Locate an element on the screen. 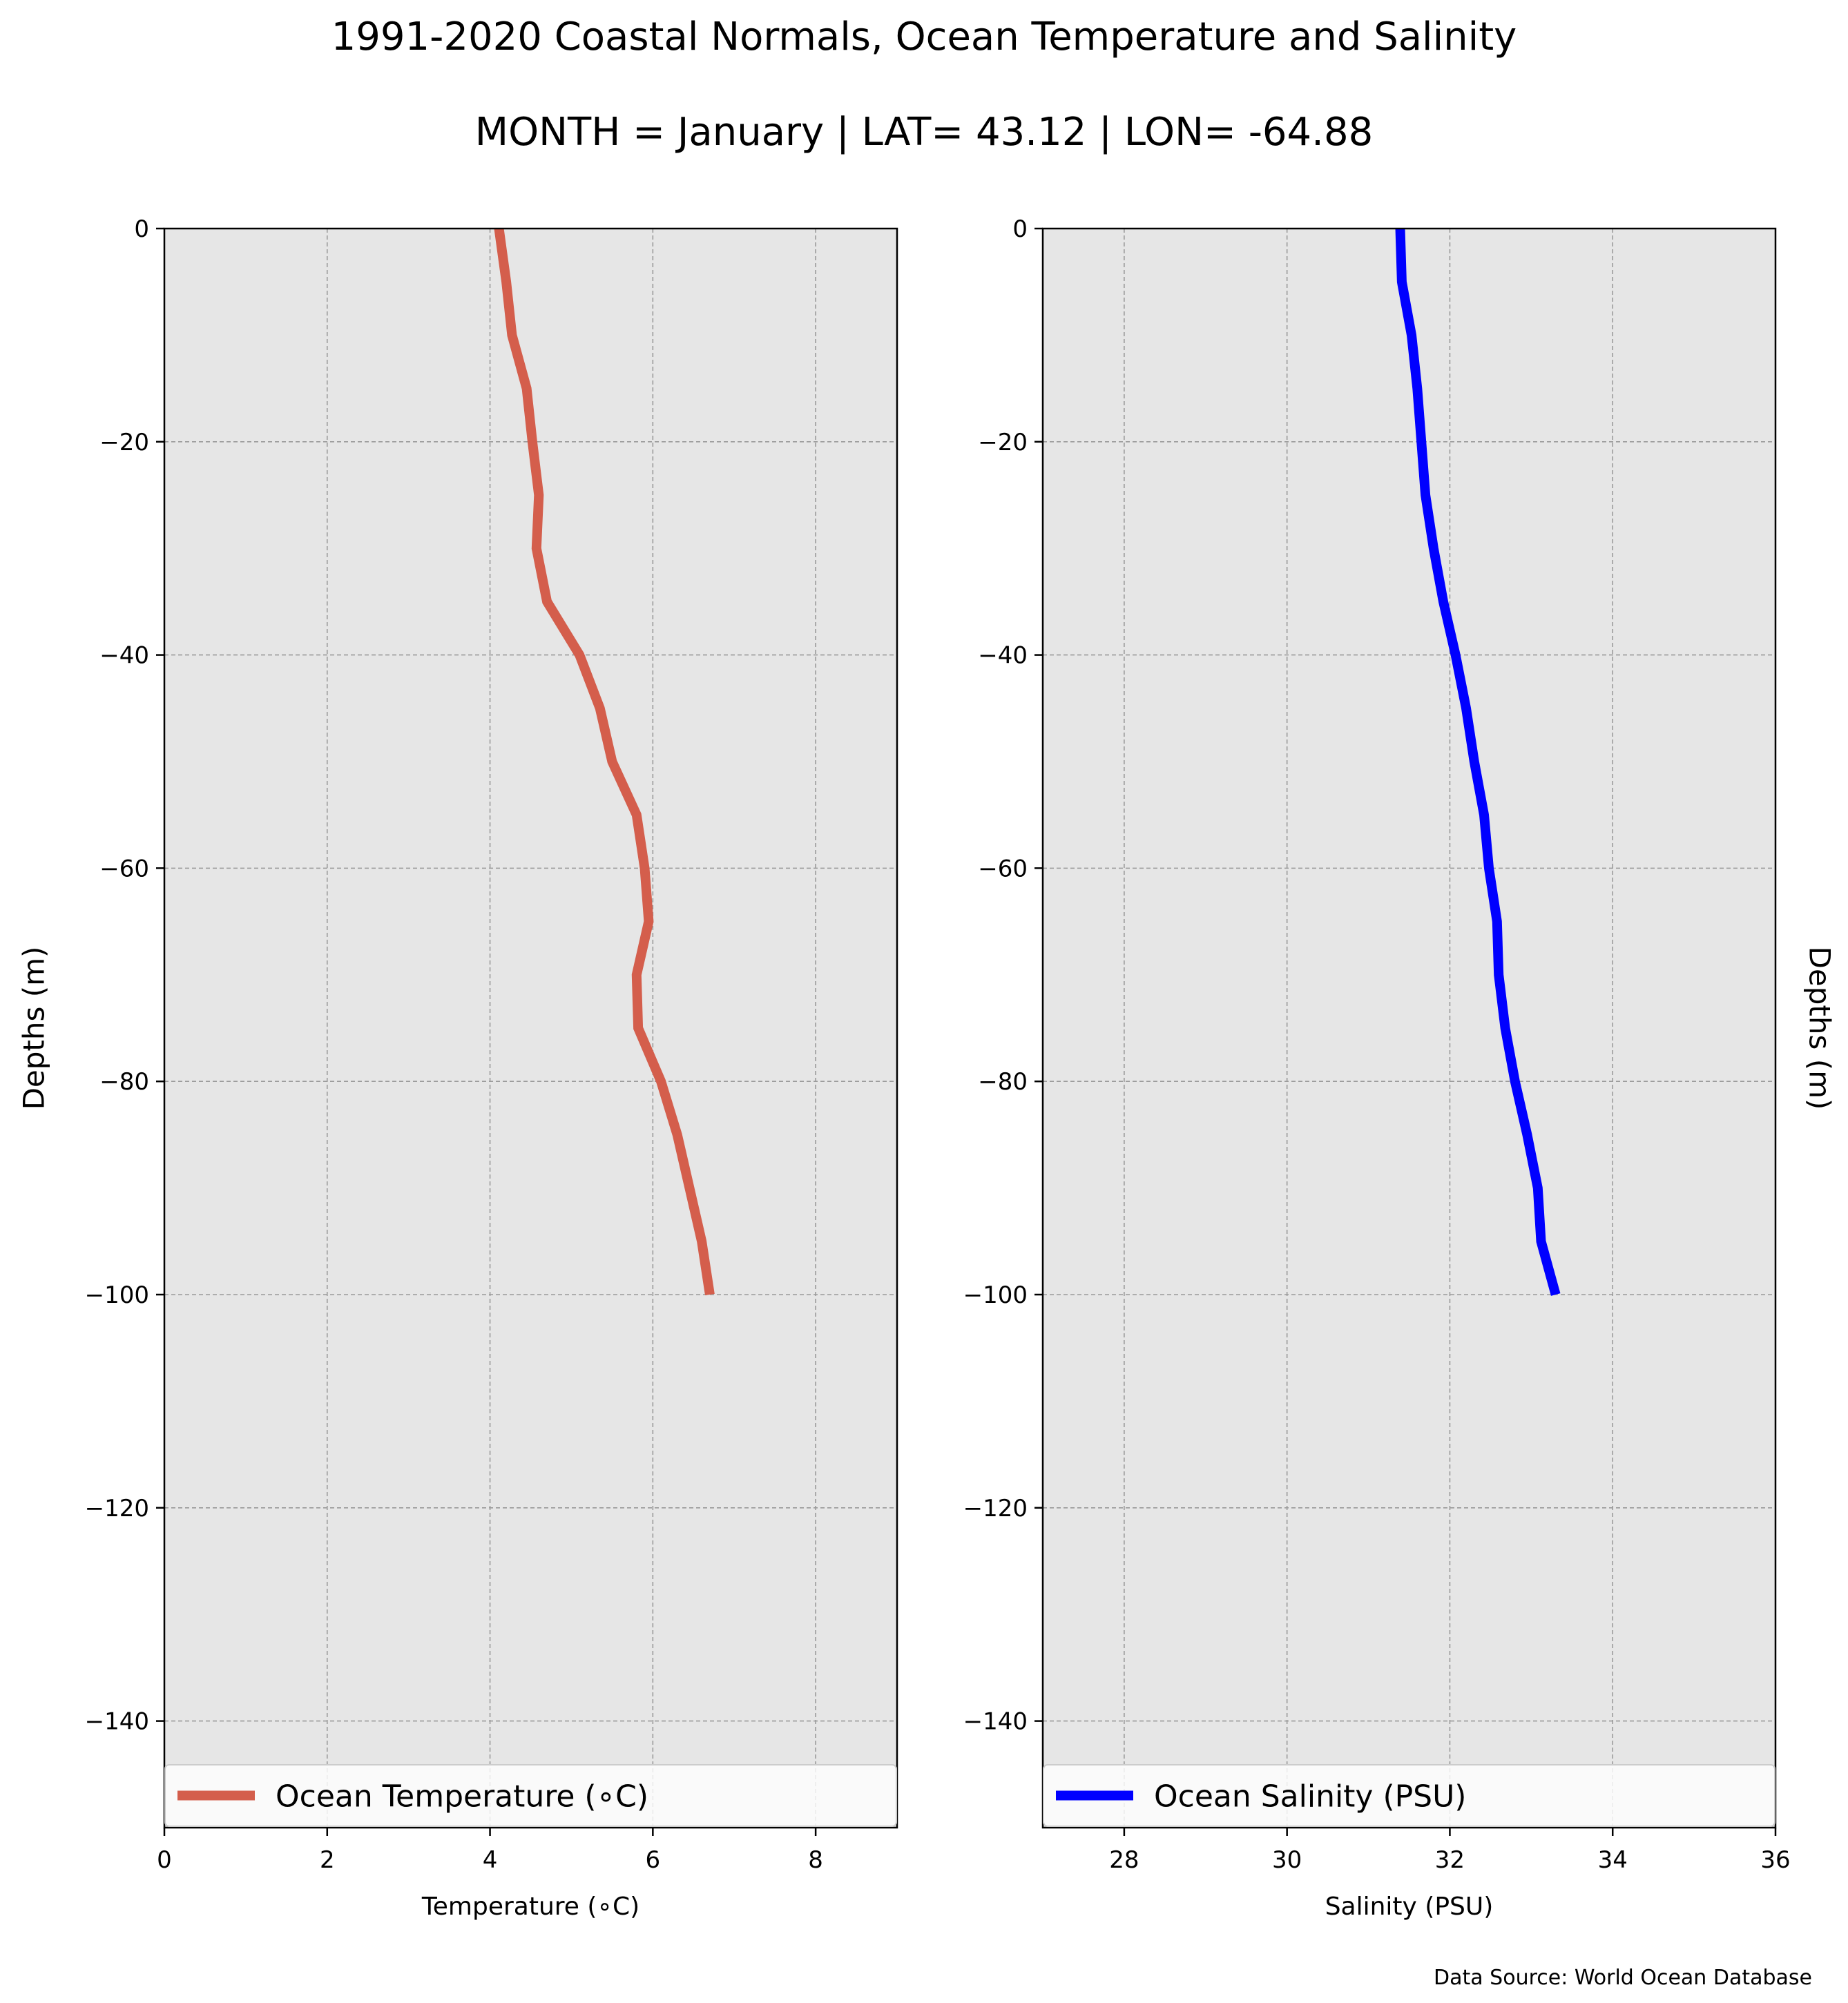  temperature-xtick-label: 0 is located at coordinates (164, 1860).